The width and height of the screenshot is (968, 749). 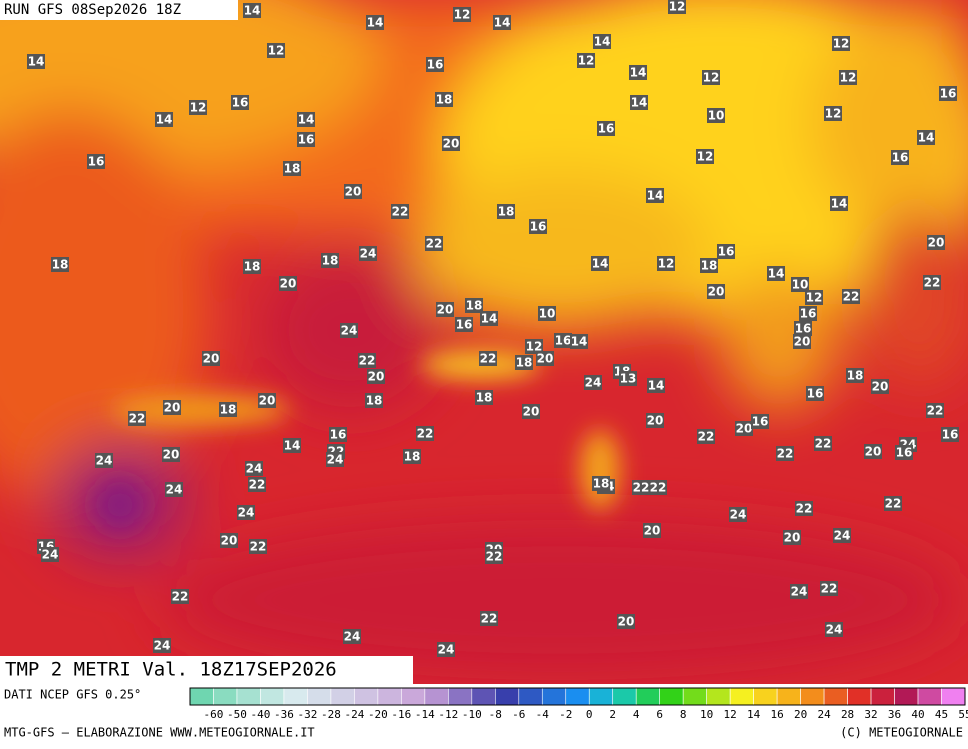 I want to click on header-box, so click(x=119, y=10).